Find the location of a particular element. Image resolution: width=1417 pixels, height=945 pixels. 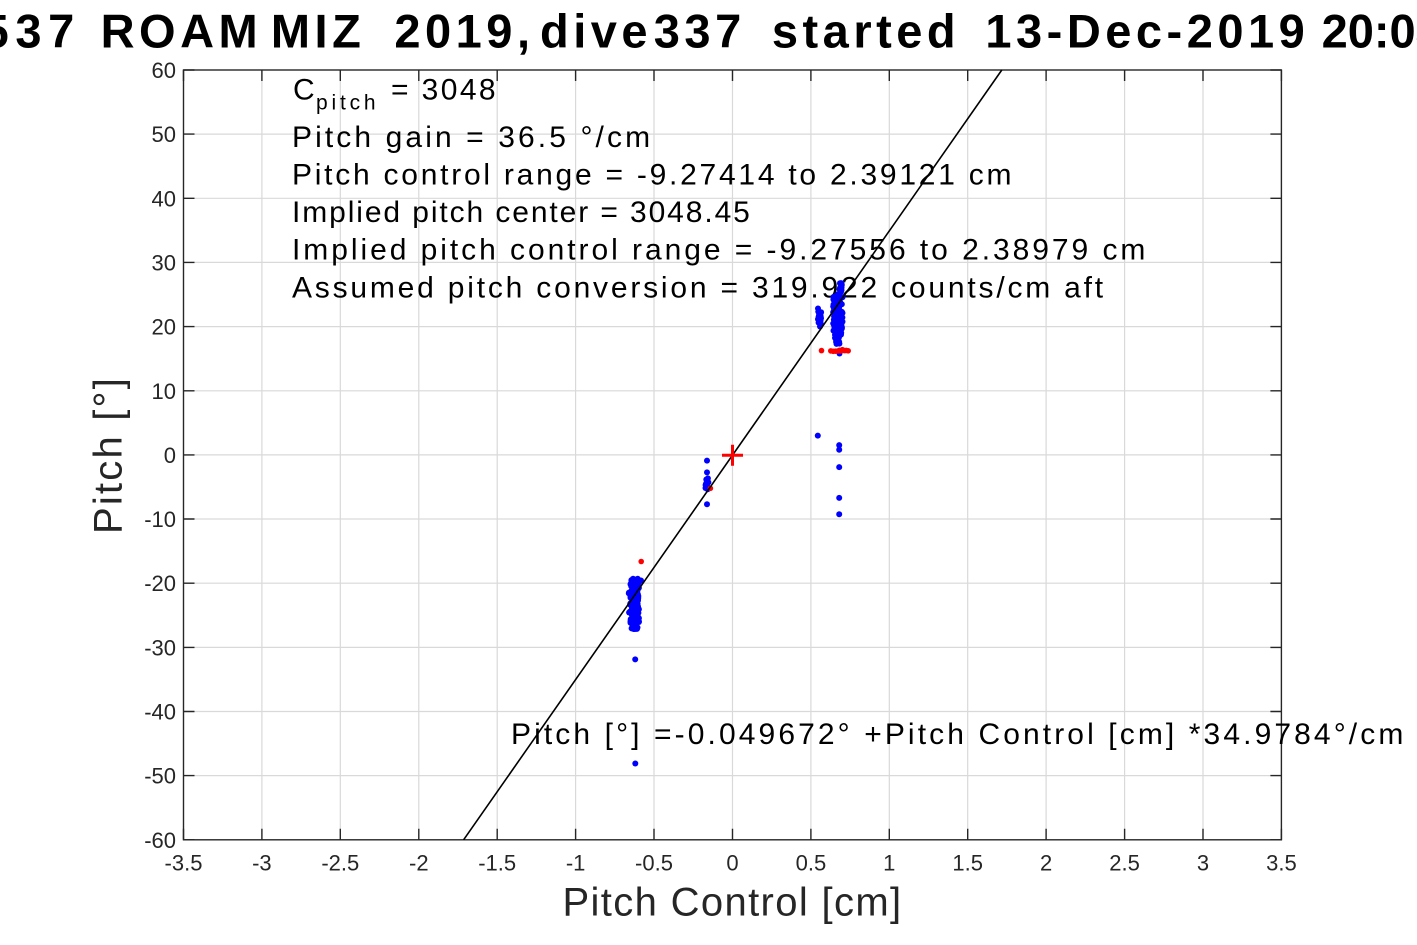

svg-text: 50 is located at coordinates (164, 134).